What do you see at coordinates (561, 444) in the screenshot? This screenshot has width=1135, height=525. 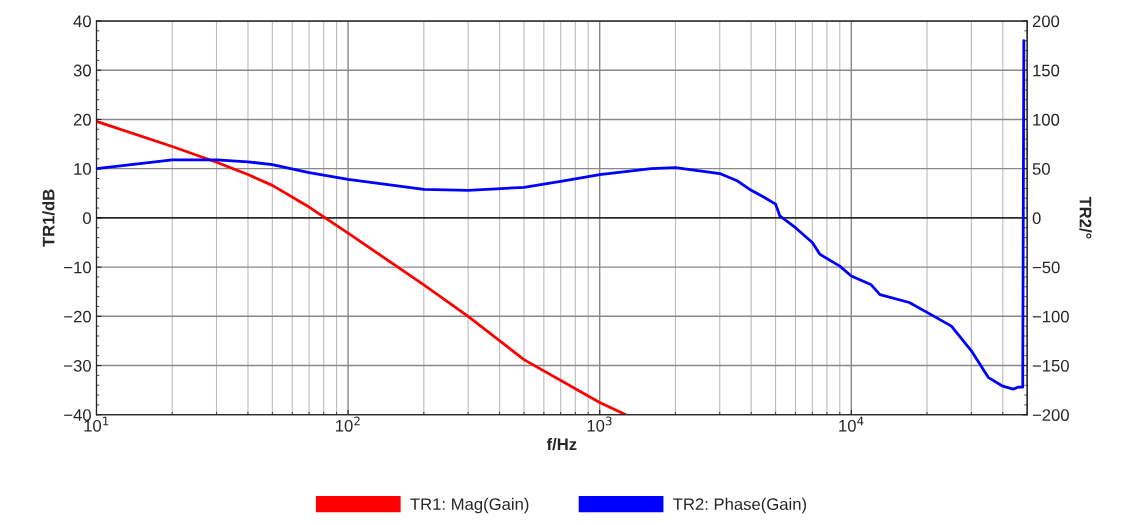 I see `x-axis-title: f/Hz` at bounding box center [561, 444].